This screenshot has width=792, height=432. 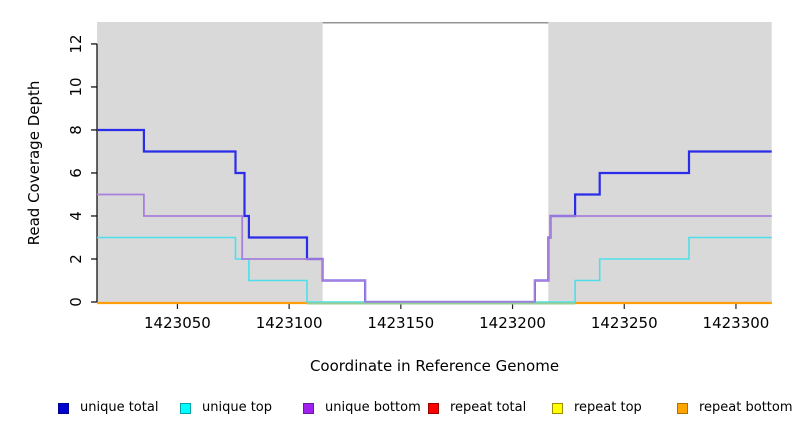 I want to click on x-tick-label: 1423100, so click(x=289, y=323).